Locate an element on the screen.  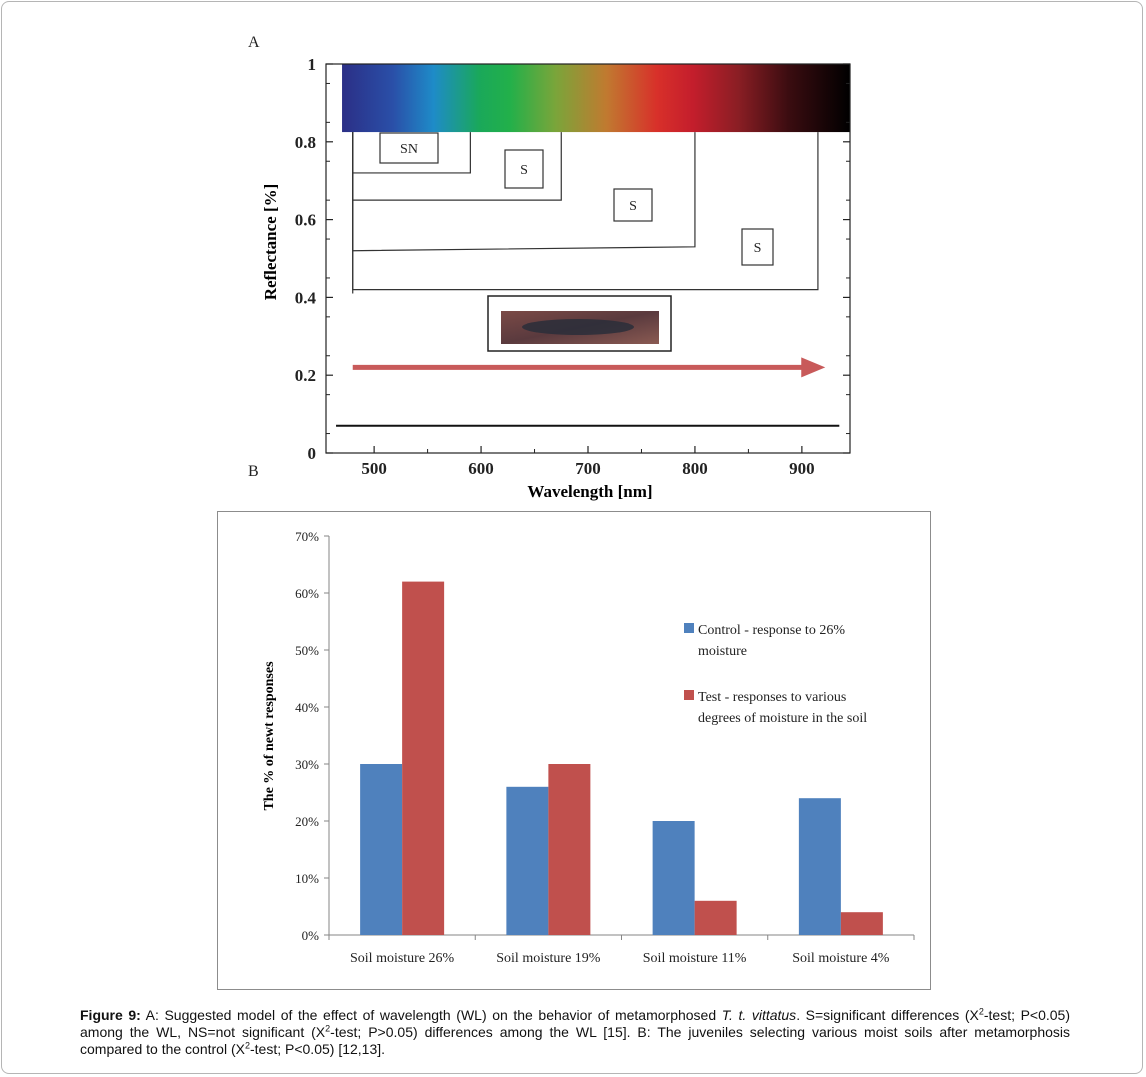
x-tick-label: 500 is located at coordinates (374, 468).